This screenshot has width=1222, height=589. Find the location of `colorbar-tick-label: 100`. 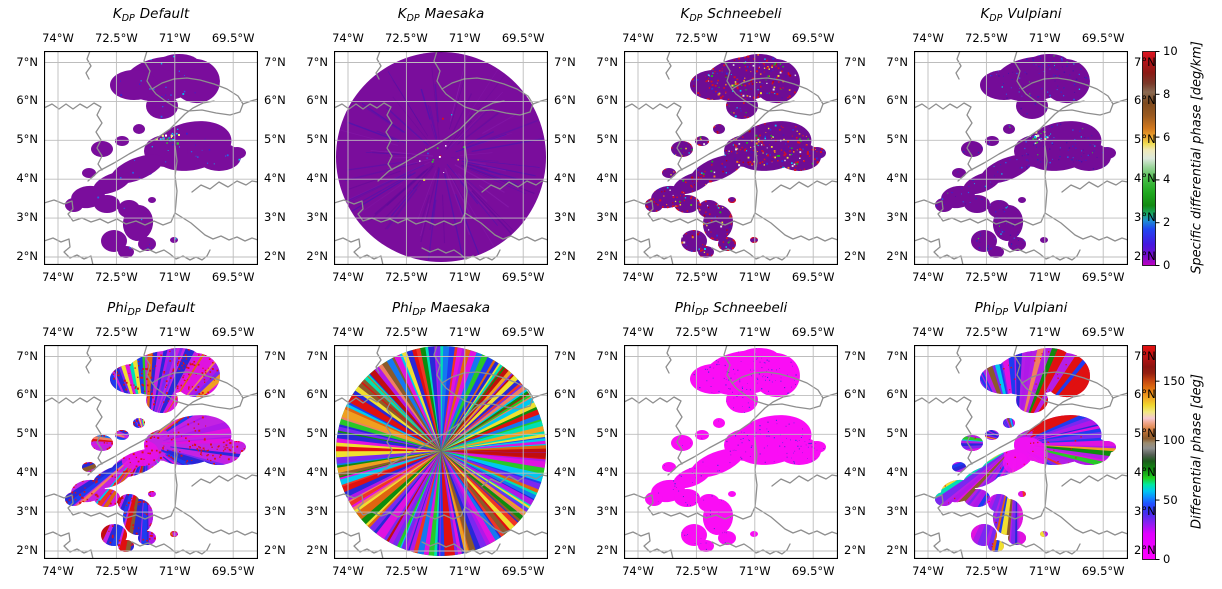

colorbar-tick-label: 100 is located at coordinates (1174, 440).